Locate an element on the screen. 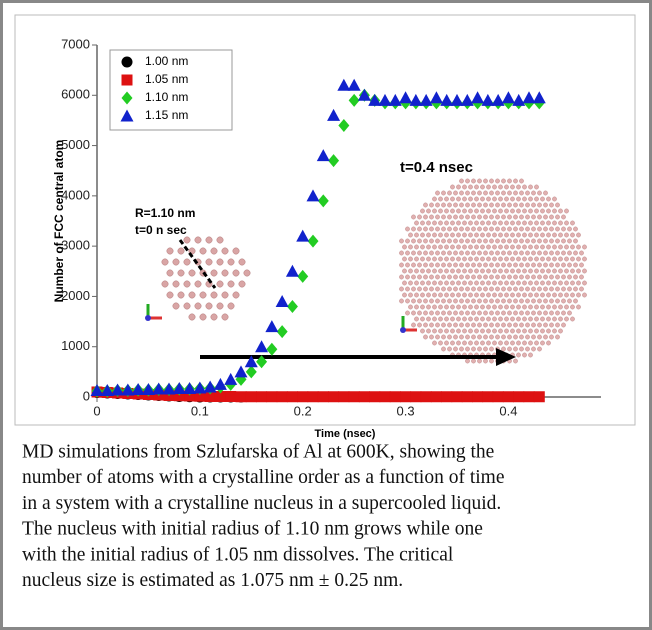 This screenshot has width=652, height=630. y-tick-label: 5000 is located at coordinates (75, 144).